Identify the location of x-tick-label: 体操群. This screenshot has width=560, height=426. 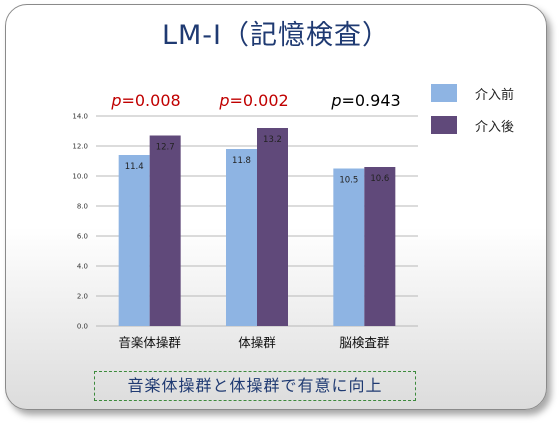
(257, 342).